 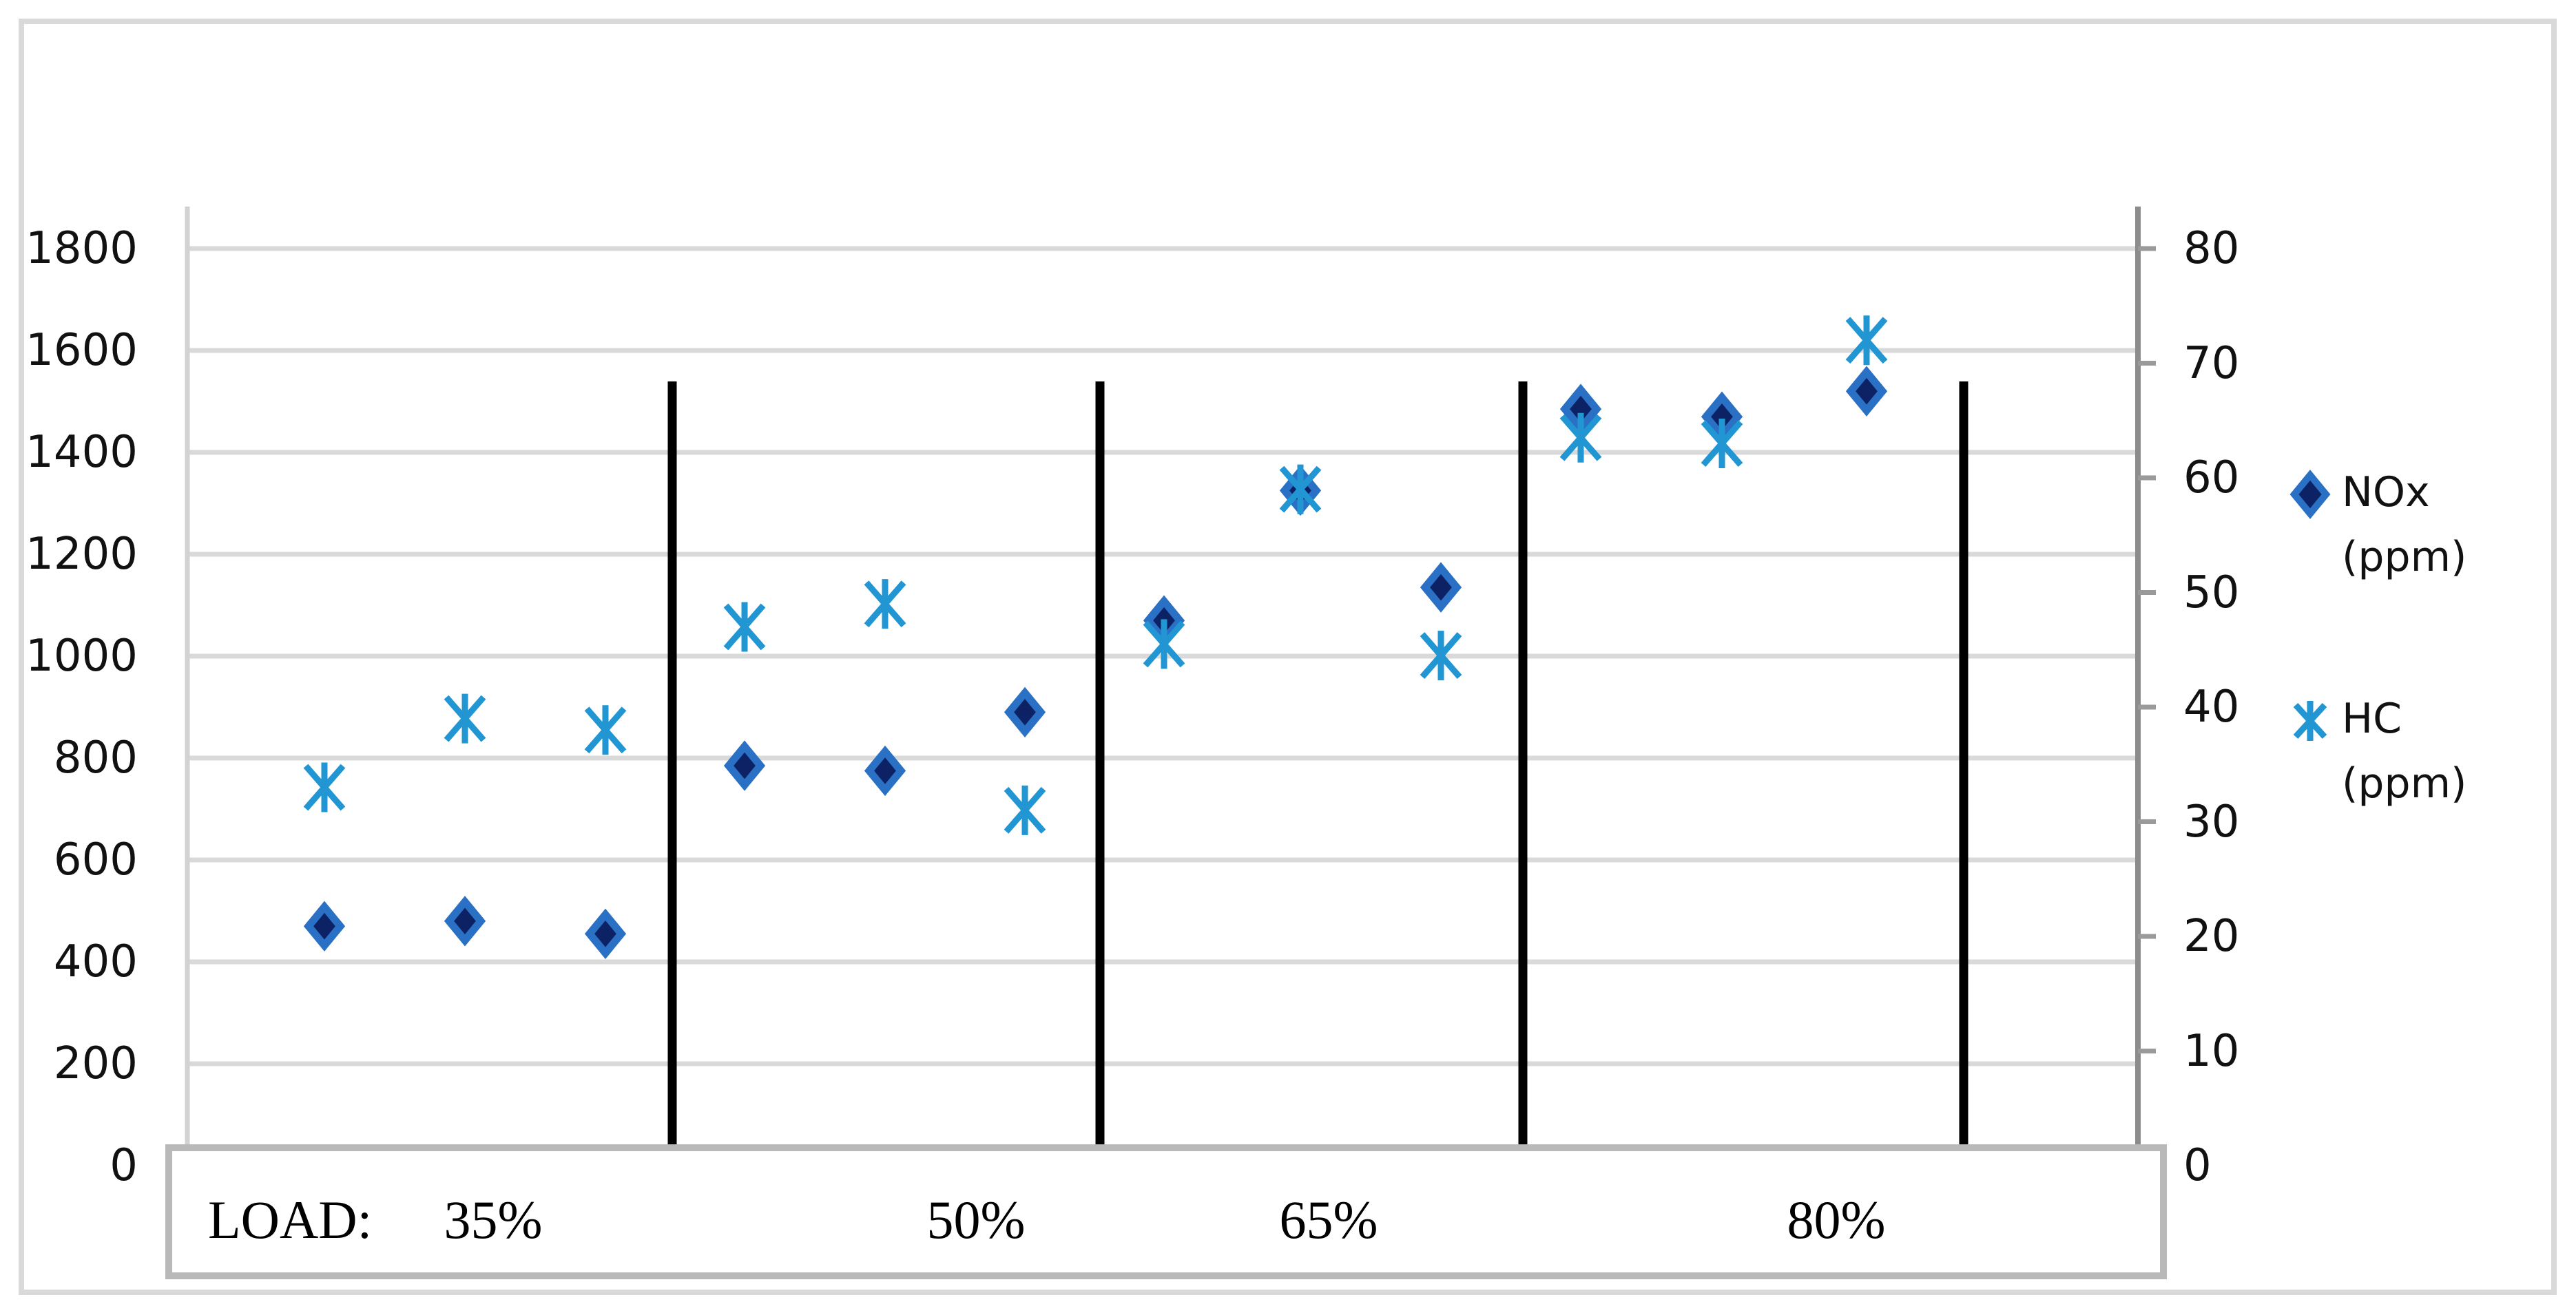 I want to click on right-axis-tick-label: 30, so click(x=2211, y=822).